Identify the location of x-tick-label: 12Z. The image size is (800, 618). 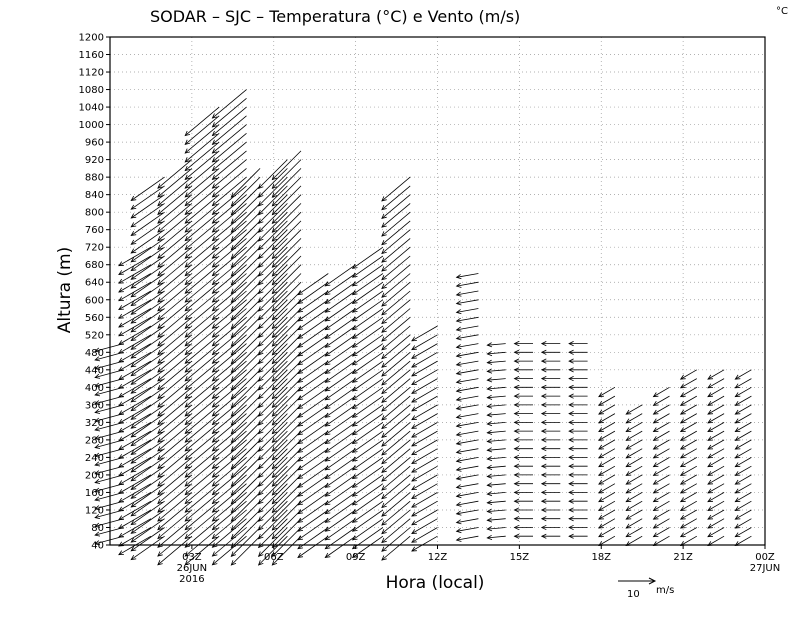
(438, 557).